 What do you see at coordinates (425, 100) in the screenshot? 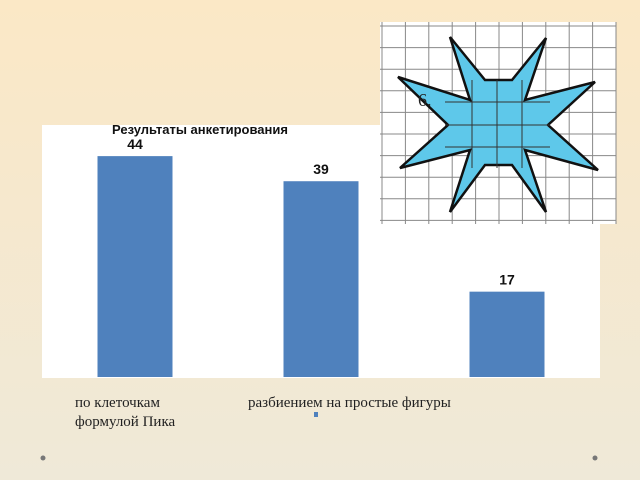
I see `picture-label: 6.` at bounding box center [425, 100].